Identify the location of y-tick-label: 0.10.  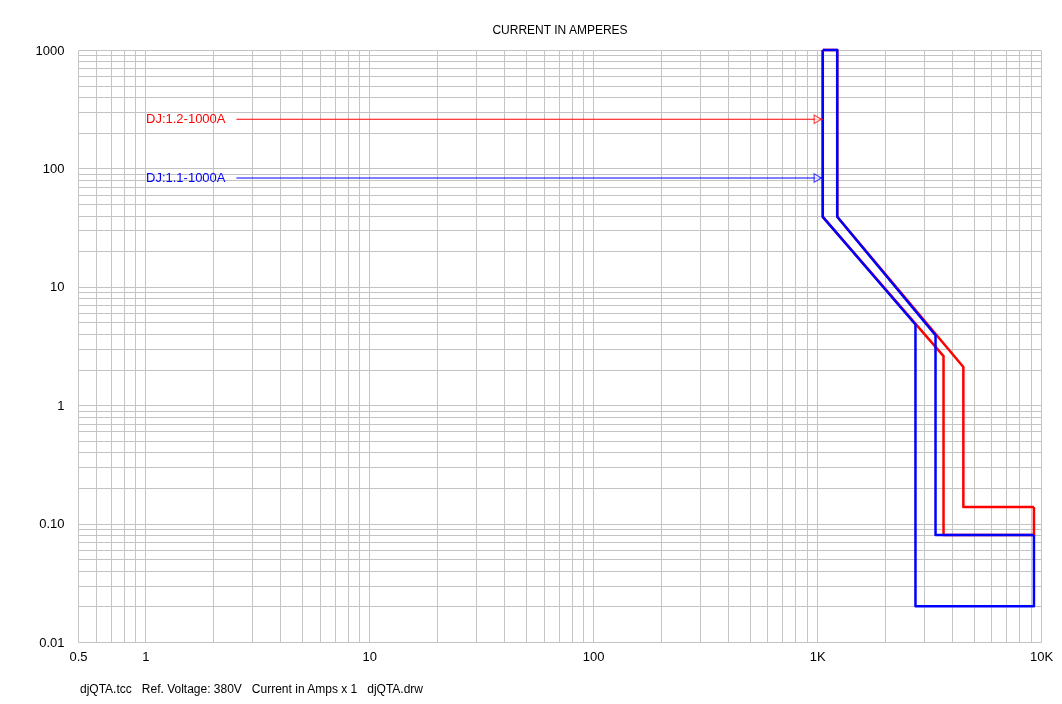
(52, 524).